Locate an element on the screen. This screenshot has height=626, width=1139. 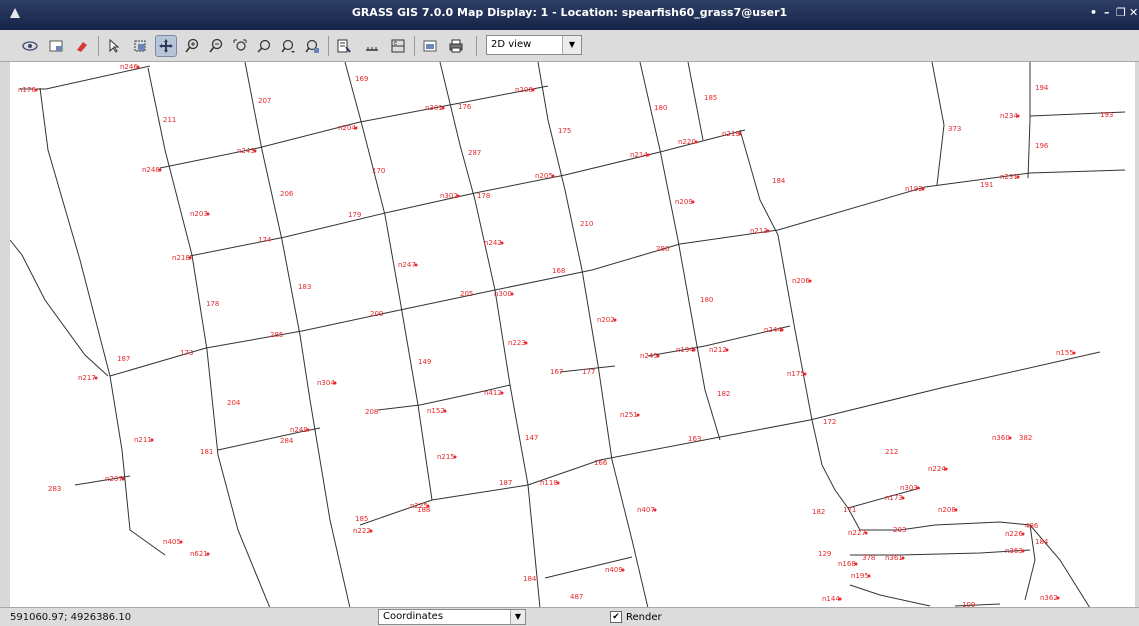
map-label: 210 is located at coordinates (586, 224).